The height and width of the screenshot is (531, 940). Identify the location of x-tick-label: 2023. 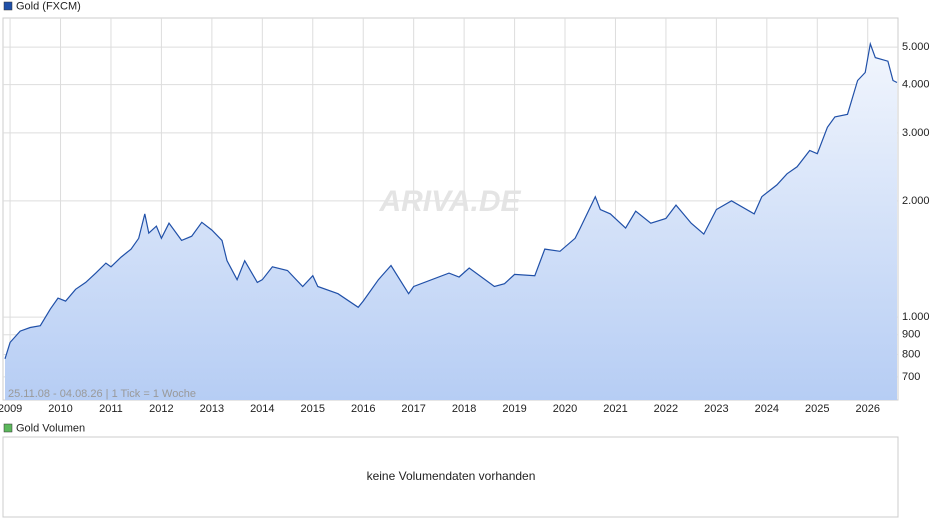
(716, 409).